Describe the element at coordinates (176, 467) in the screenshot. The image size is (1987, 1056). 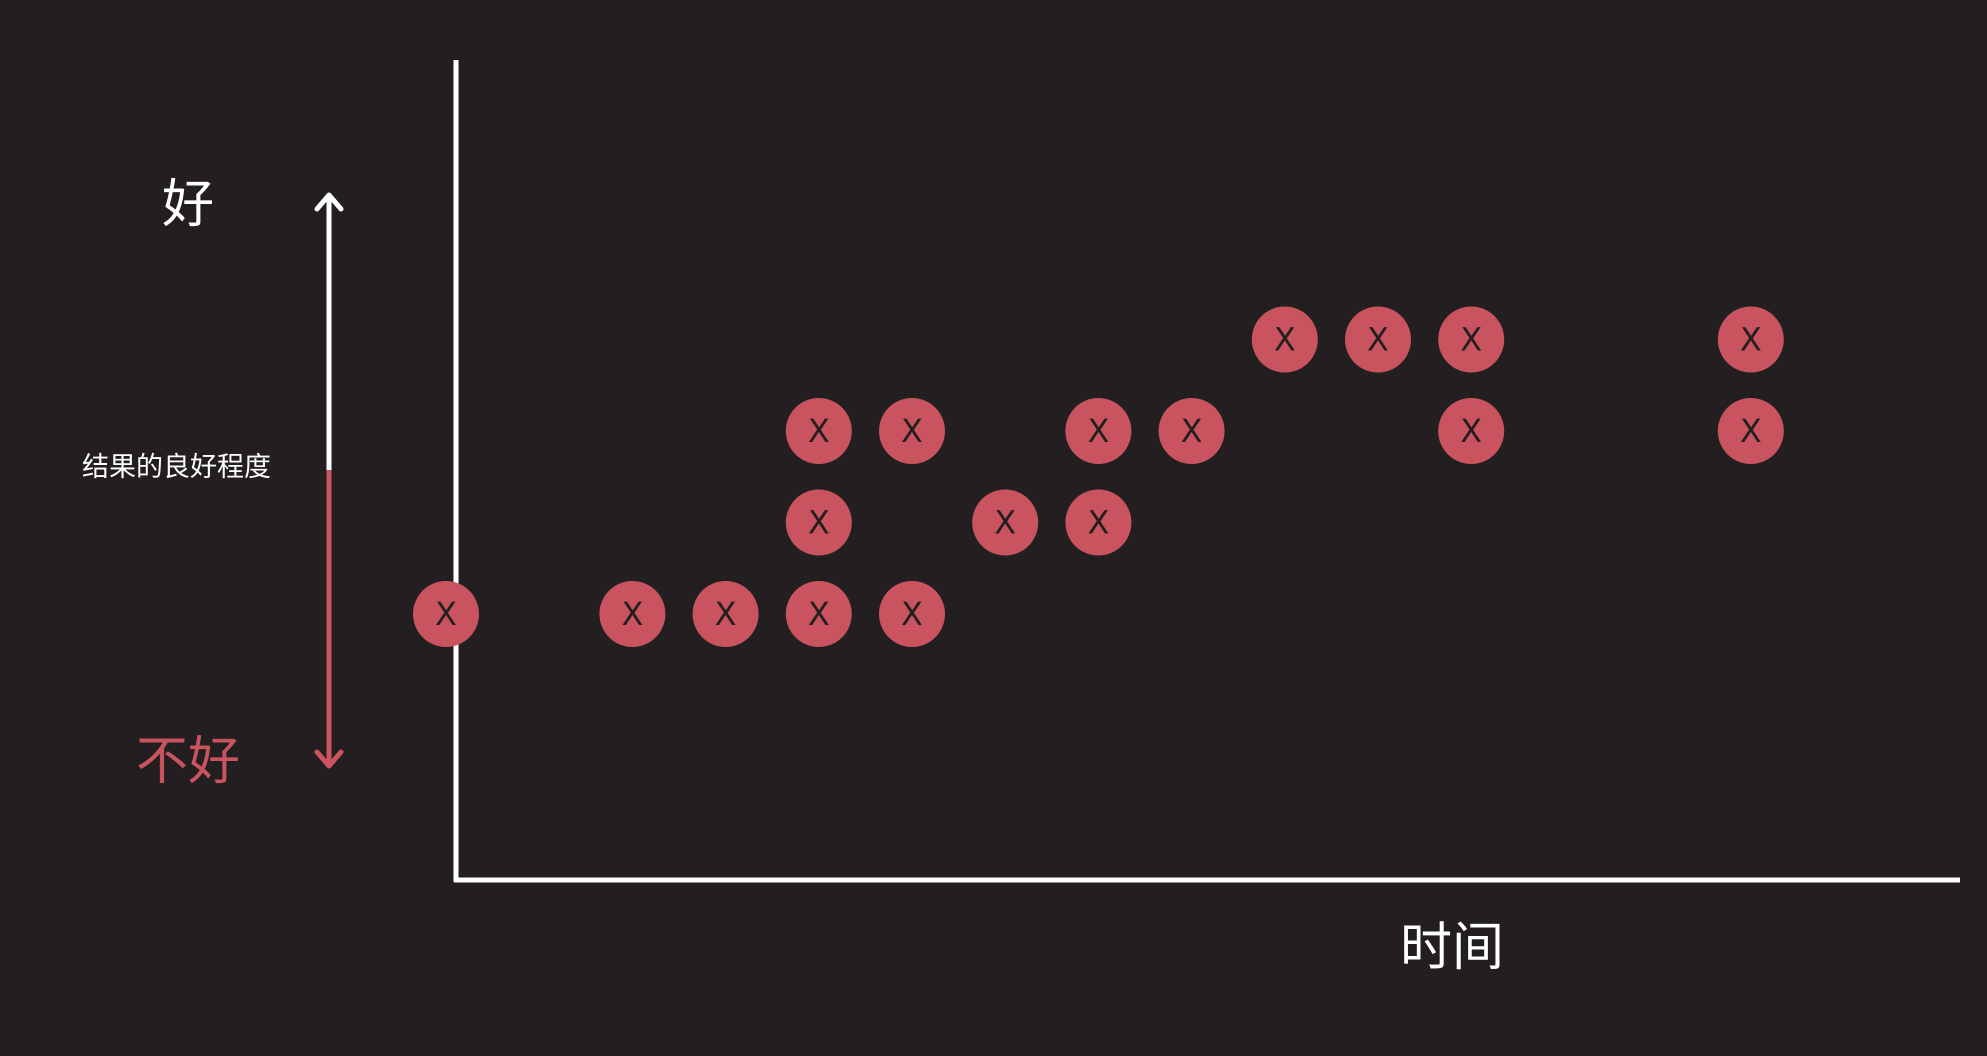
I see `y-axis-title: 结果的良好程度` at that location.